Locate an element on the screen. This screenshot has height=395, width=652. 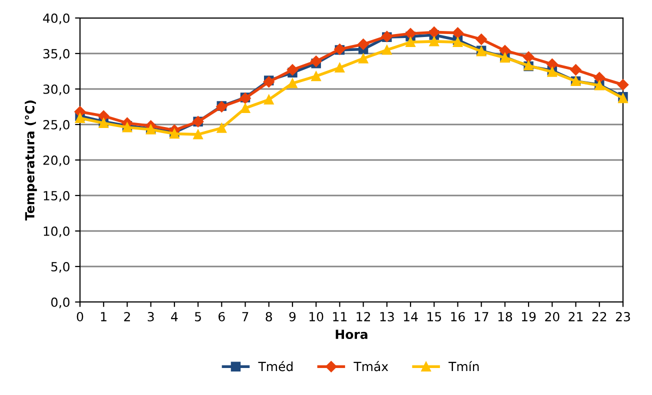
x-tick-label: 23 is located at coordinates (623, 317).